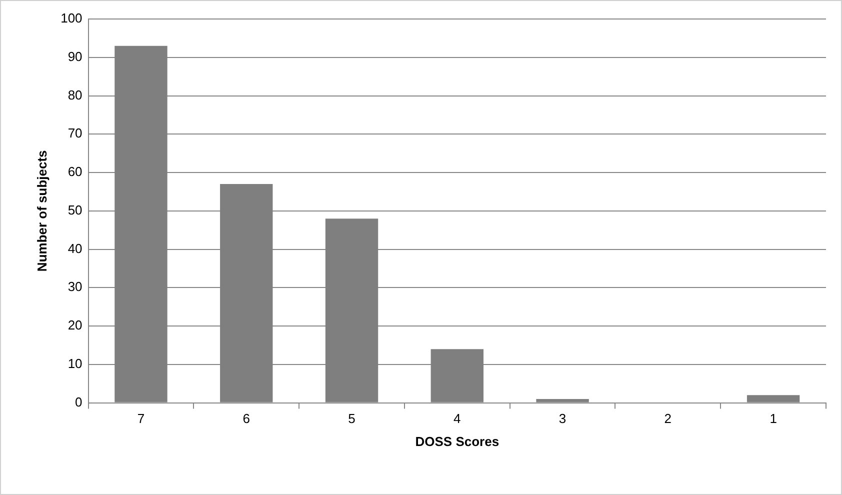 The height and width of the screenshot is (495, 842). Describe the element at coordinates (75, 210) in the screenshot. I see `y-tick-label: 50` at that location.